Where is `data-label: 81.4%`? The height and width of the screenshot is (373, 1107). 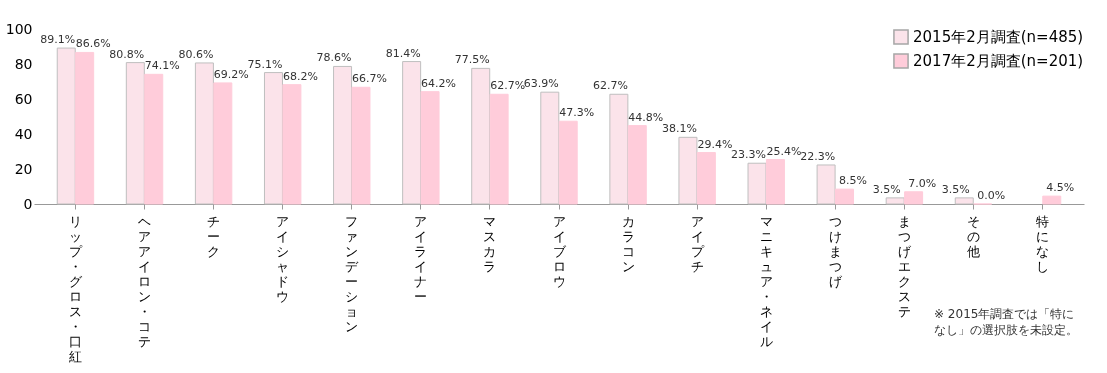
data-label: 81.4% is located at coordinates (403, 53).